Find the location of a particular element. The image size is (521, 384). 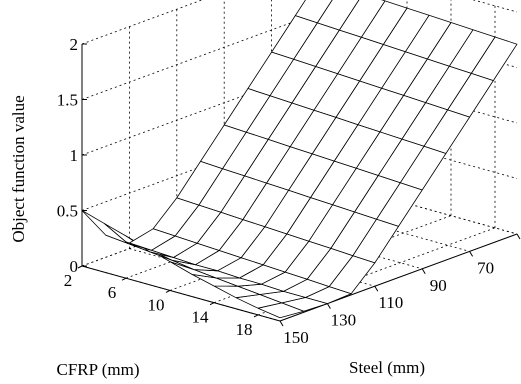

z-tick-label: 1 is located at coordinates (74, 155).